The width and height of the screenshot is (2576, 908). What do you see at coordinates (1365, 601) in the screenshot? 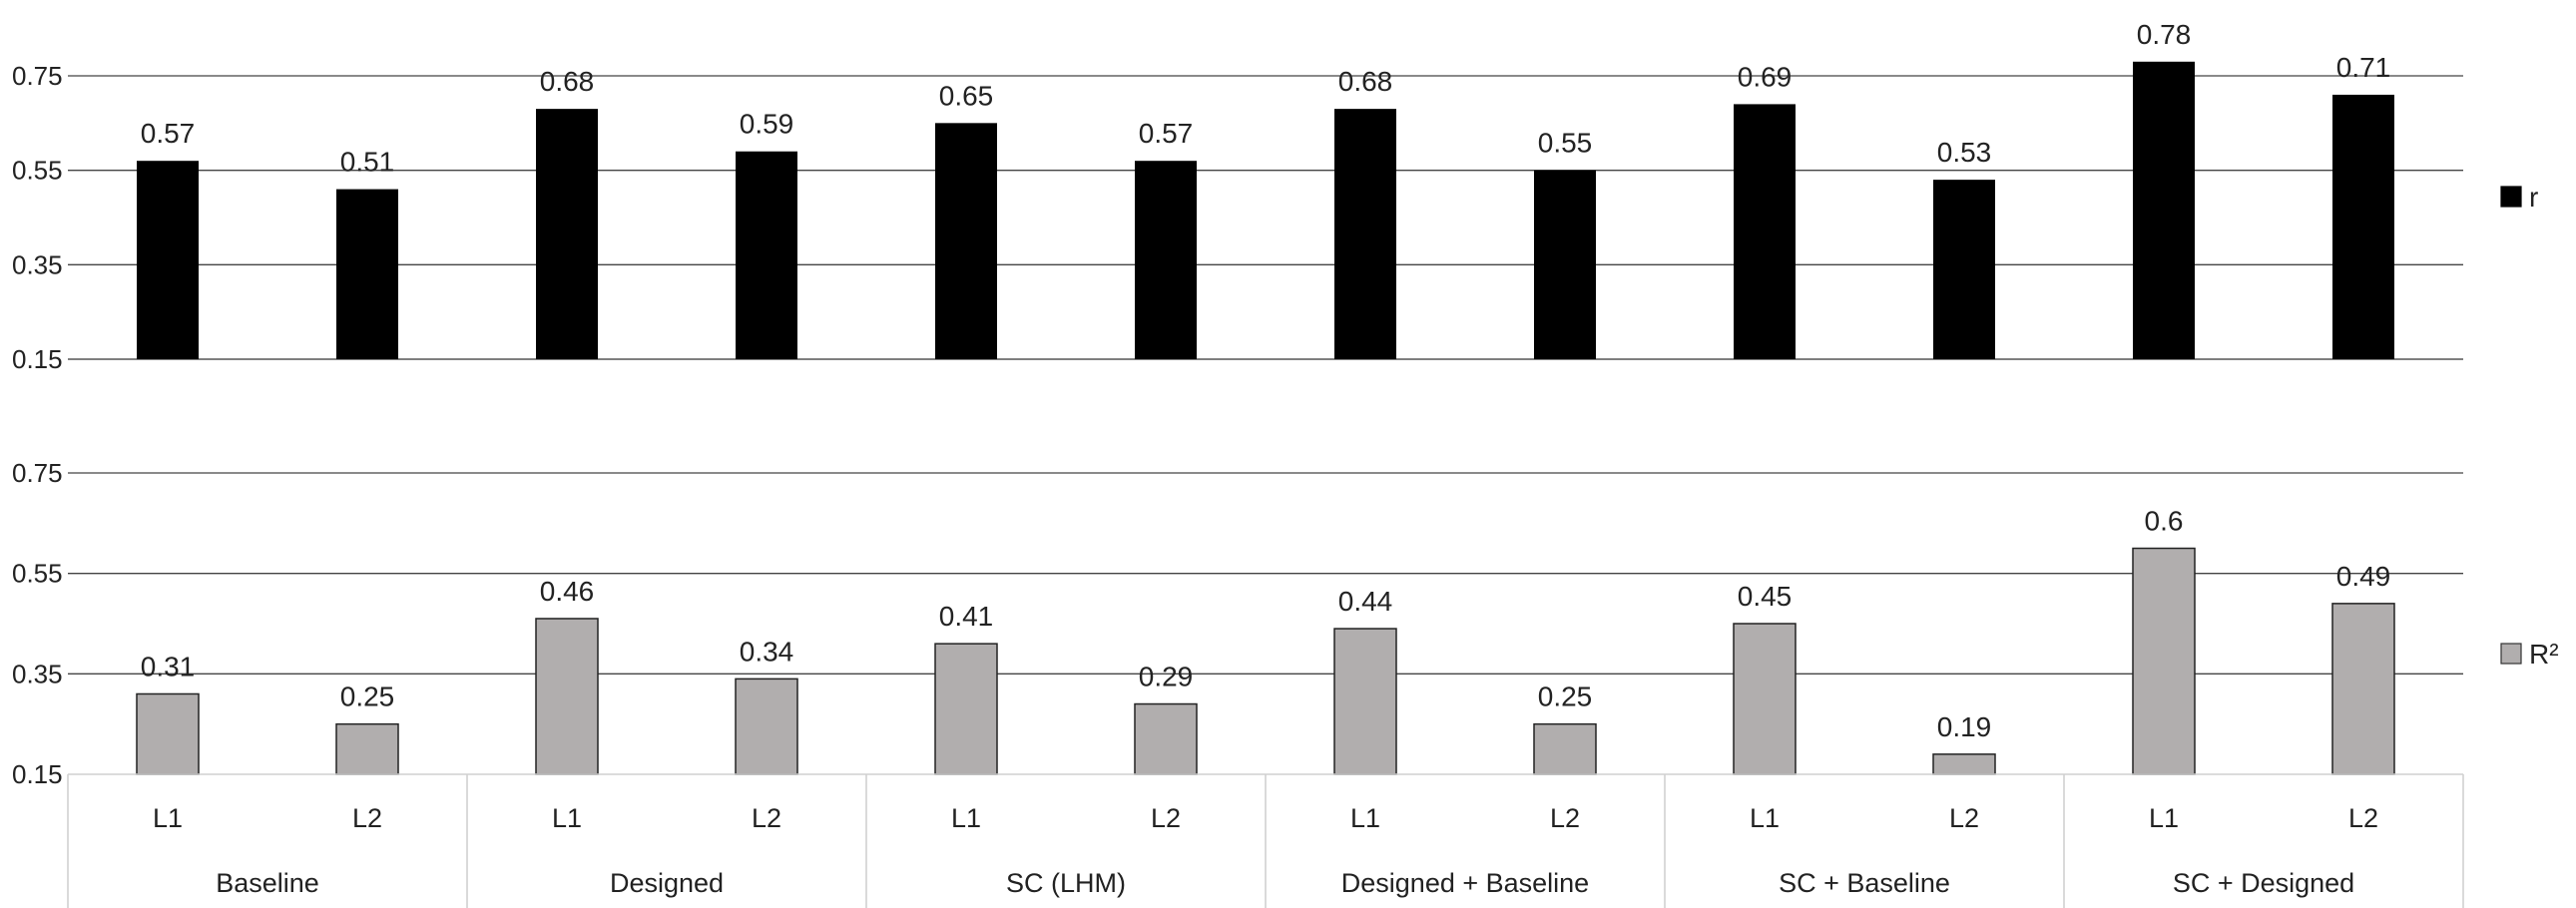
I see `data-label: 0.44` at bounding box center [1365, 601].